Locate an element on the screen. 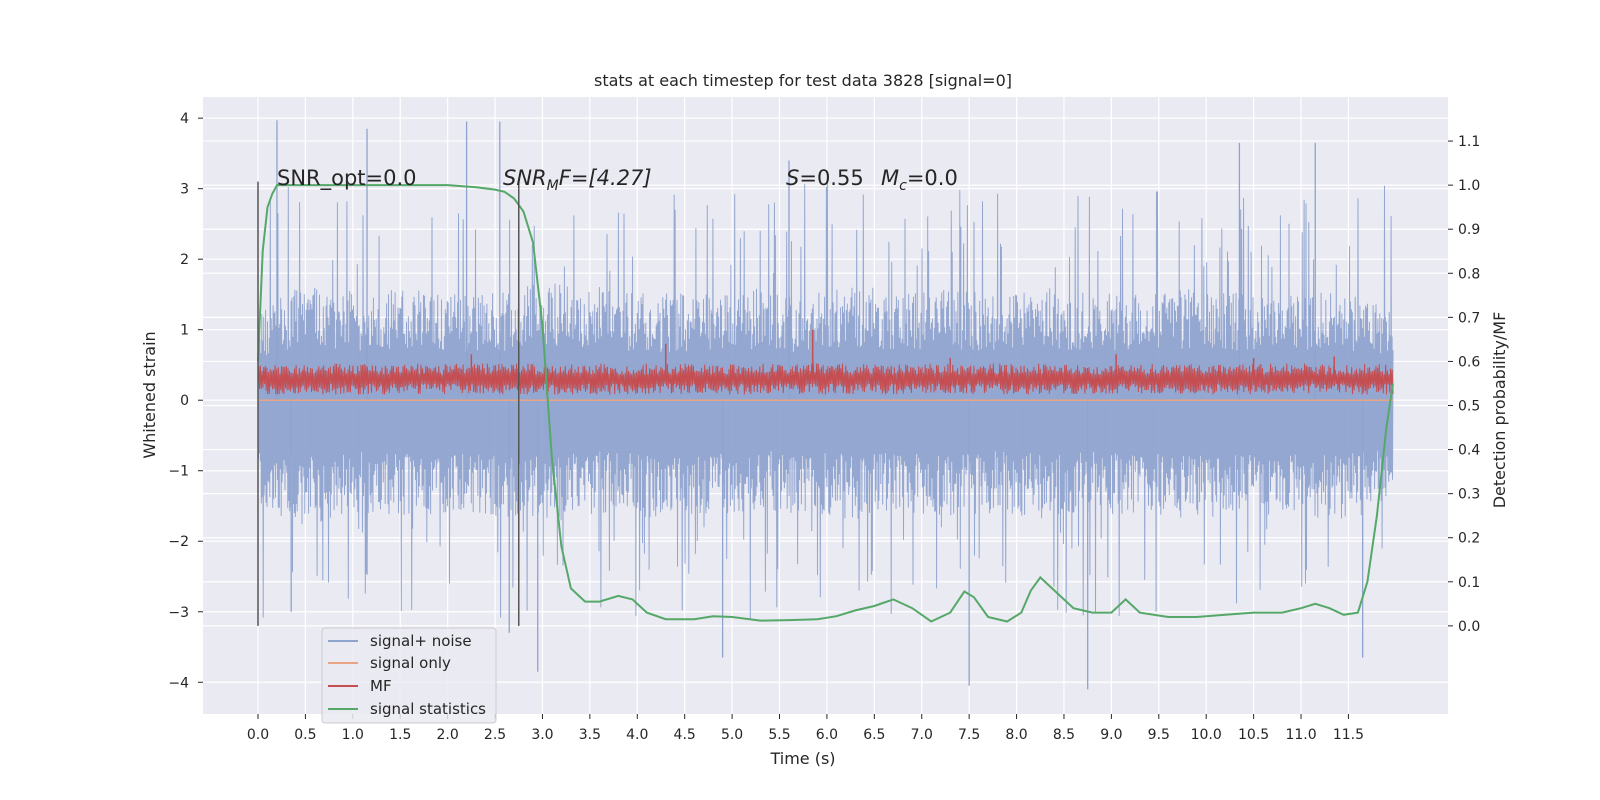 The width and height of the screenshot is (1600, 800). x-tick-label: 3.0 is located at coordinates (542, 735).